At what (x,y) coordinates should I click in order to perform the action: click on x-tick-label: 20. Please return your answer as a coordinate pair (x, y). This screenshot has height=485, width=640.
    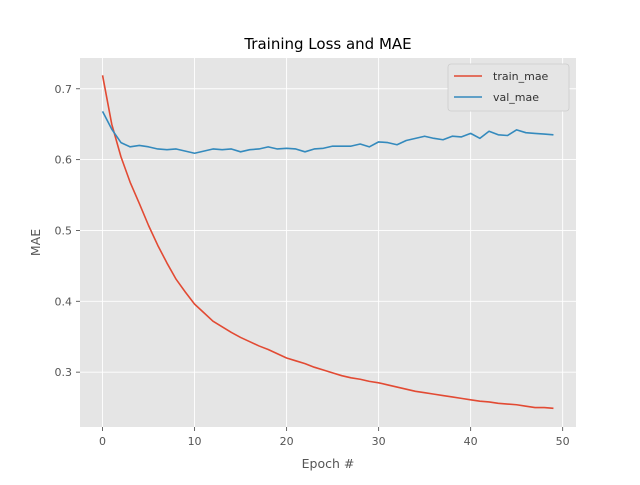
    Looking at the image, I should click on (287, 441).